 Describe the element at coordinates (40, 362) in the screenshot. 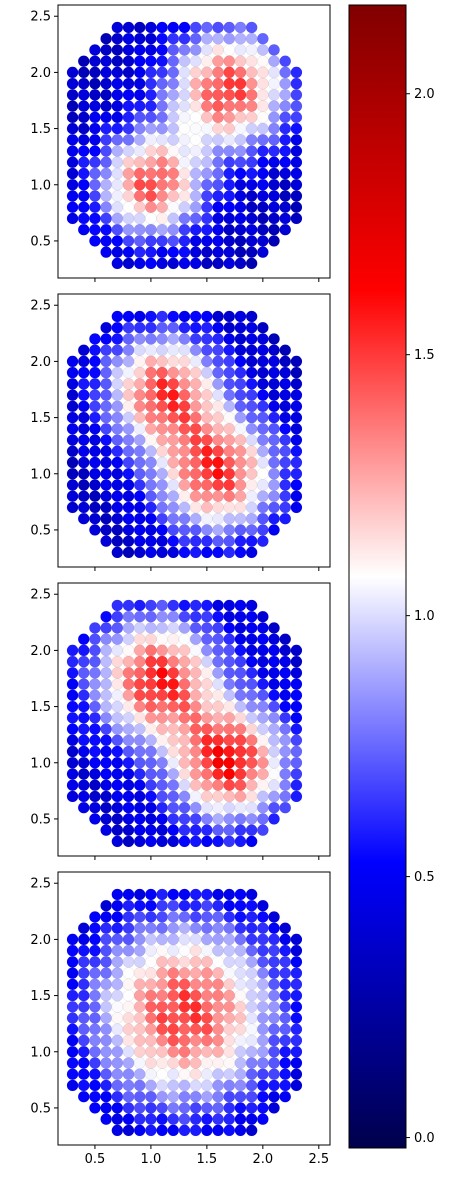

I see `y-tick-label: 2.0` at that location.